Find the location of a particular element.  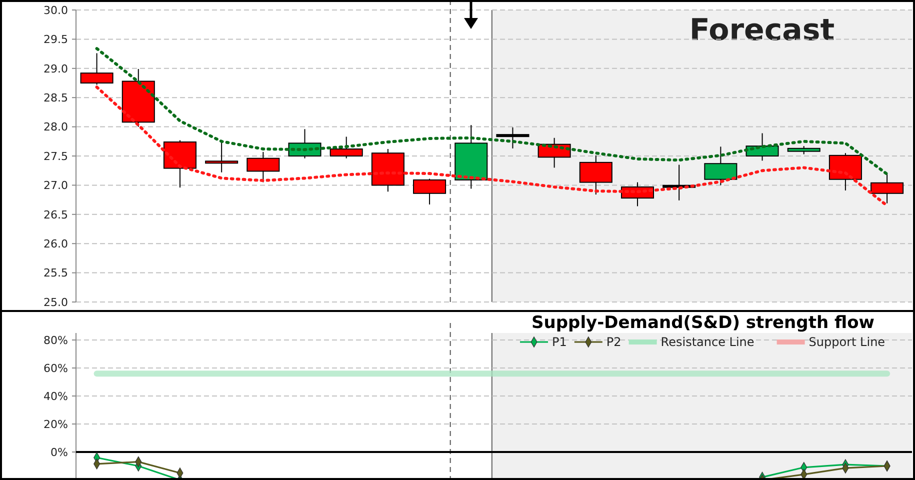

y-tick-label: 20% is located at coordinates (56, 424).